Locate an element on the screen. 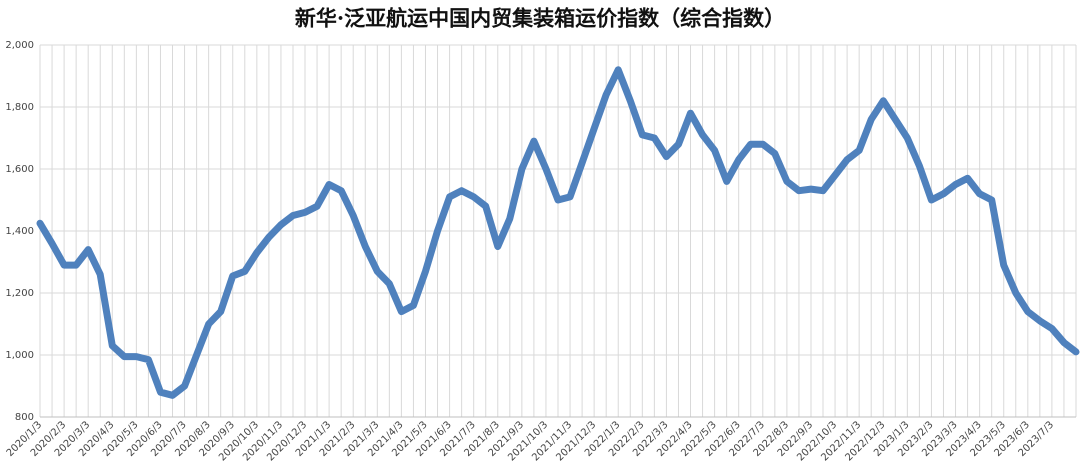 Image resolution: width=1080 pixels, height=472 pixels. y-tick-label: 2,000 is located at coordinates (19, 45).